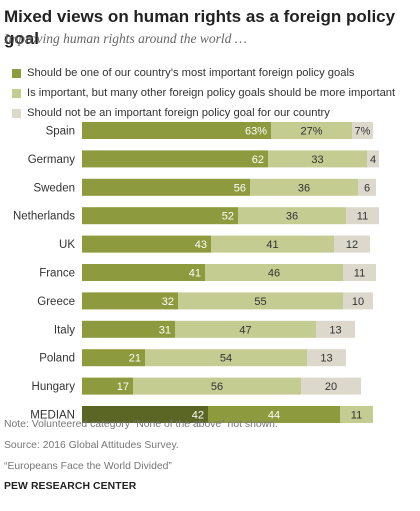 The width and height of the screenshot is (420, 511). What do you see at coordinates (88, 466) in the screenshot?
I see `report-title: “Europeans Face the World Divided”` at bounding box center [88, 466].